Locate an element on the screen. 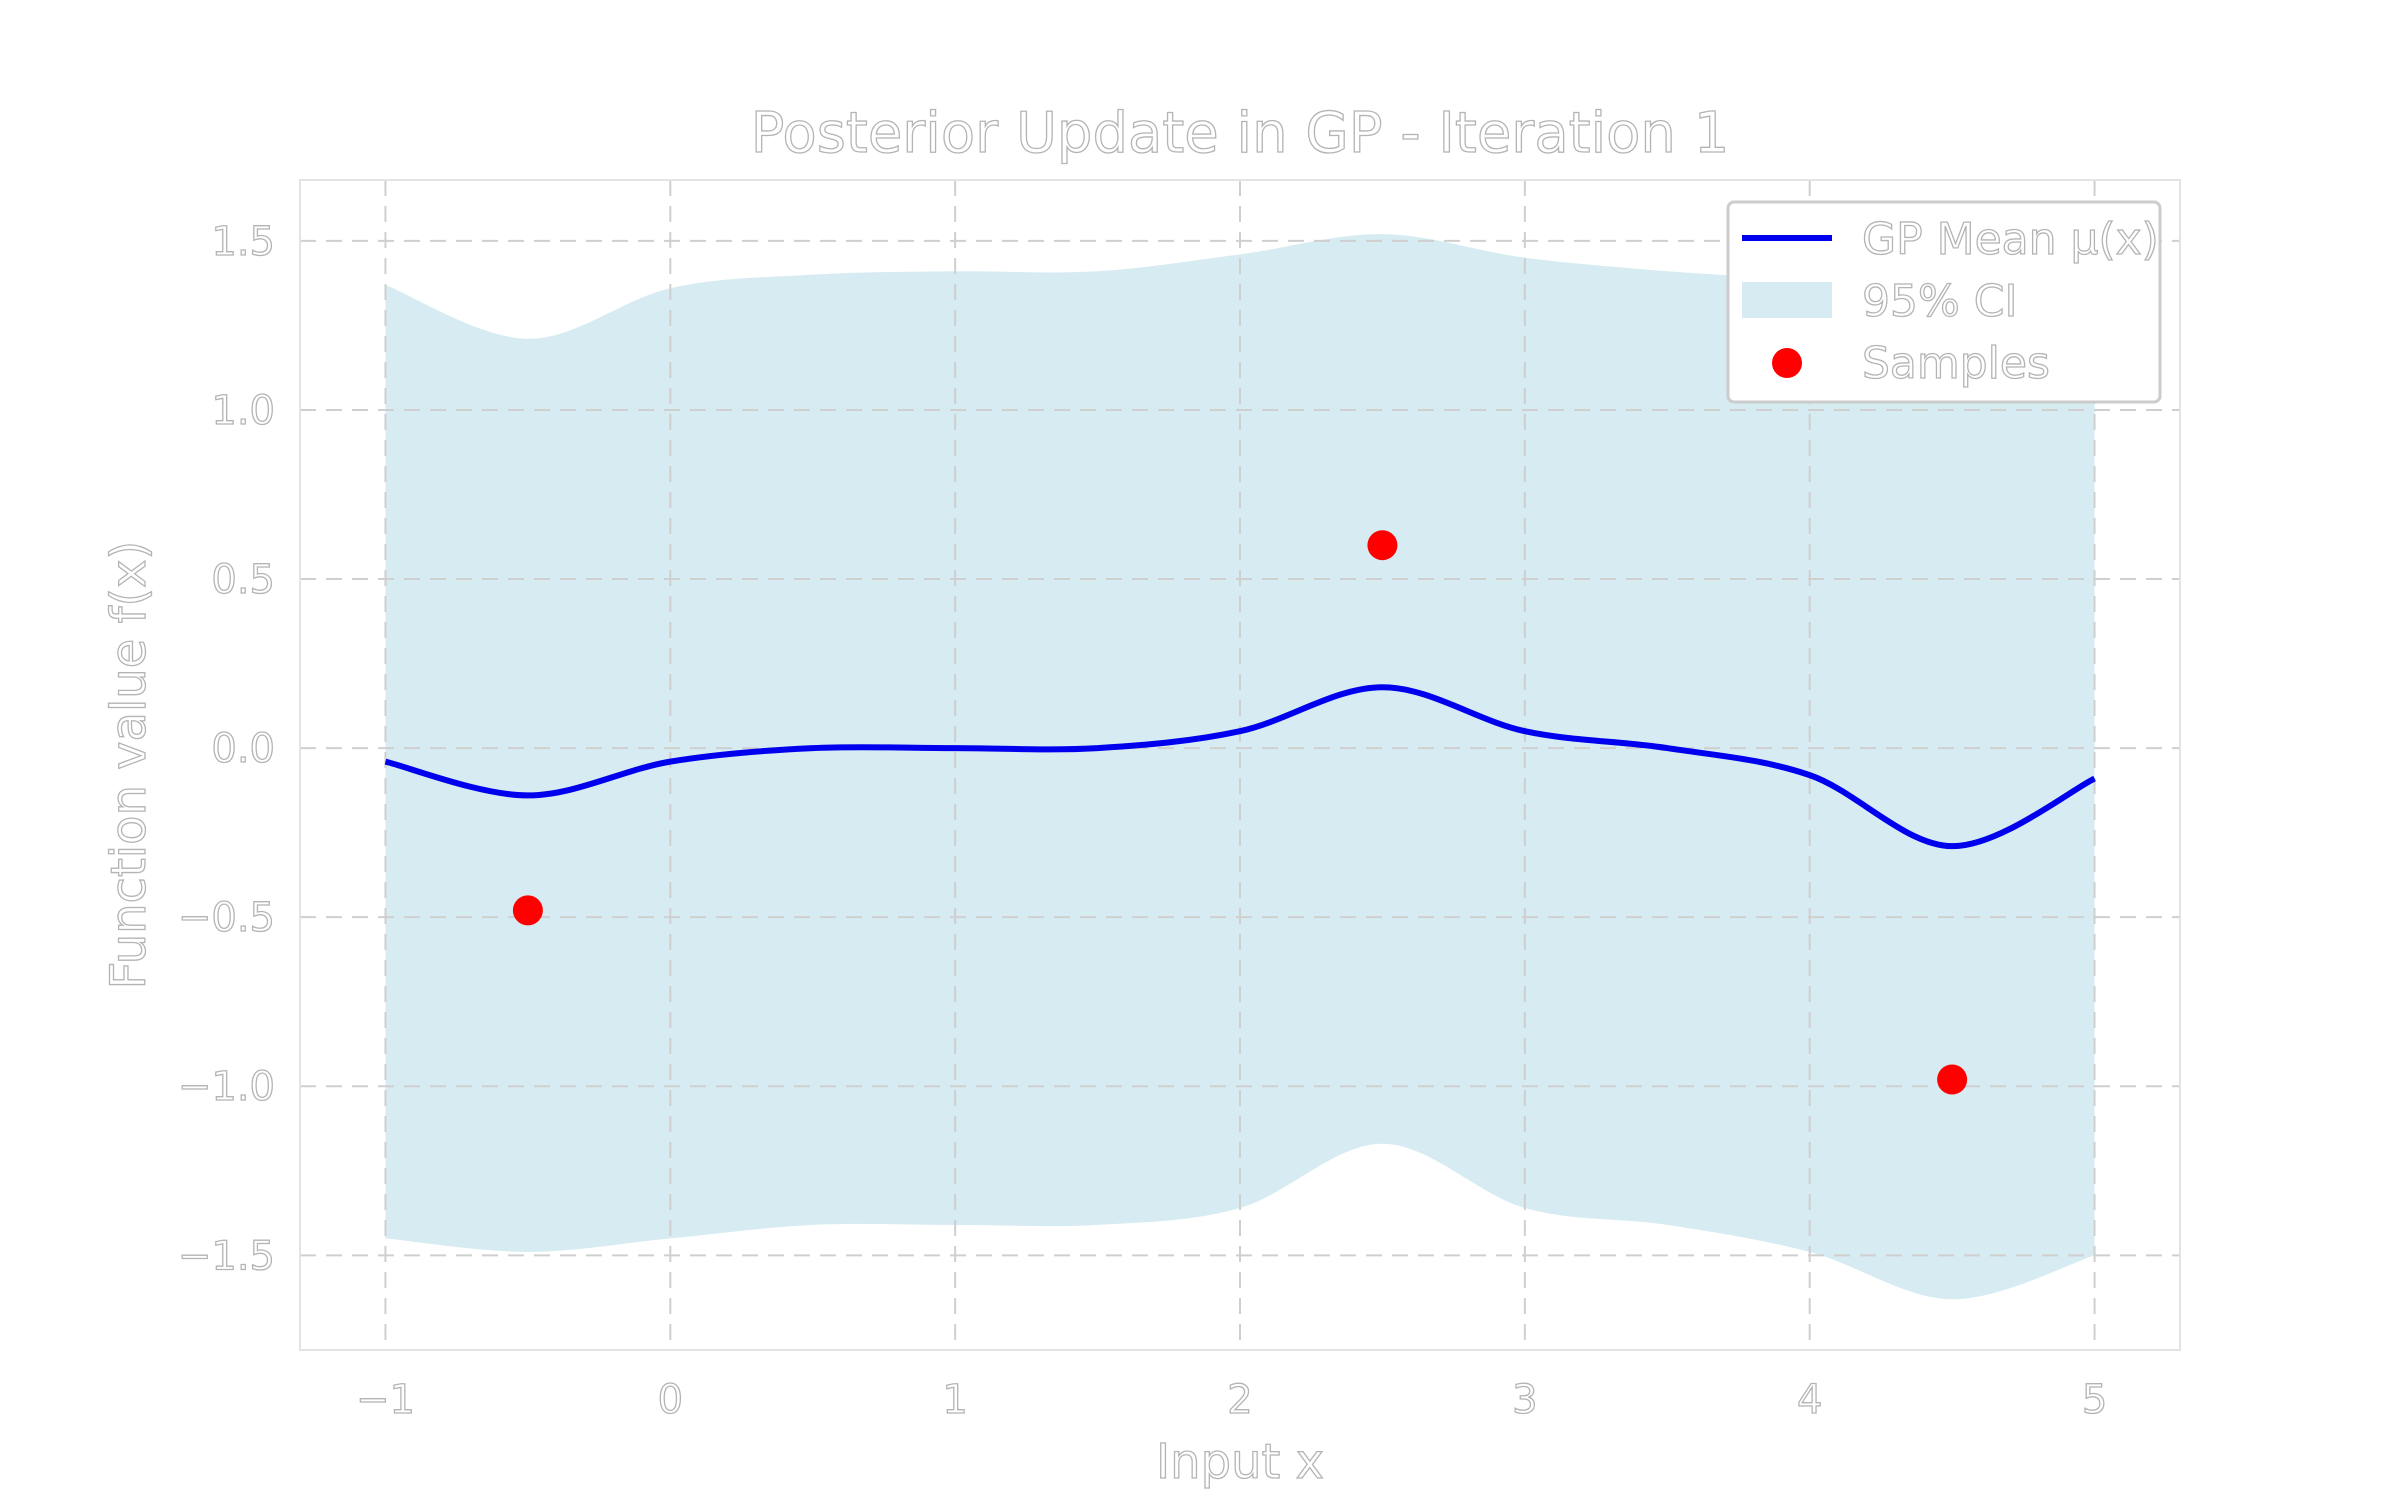 The width and height of the screenshot is (2400, 1500). x-tick-label: 3 is located at coordinates (1524, 1400).